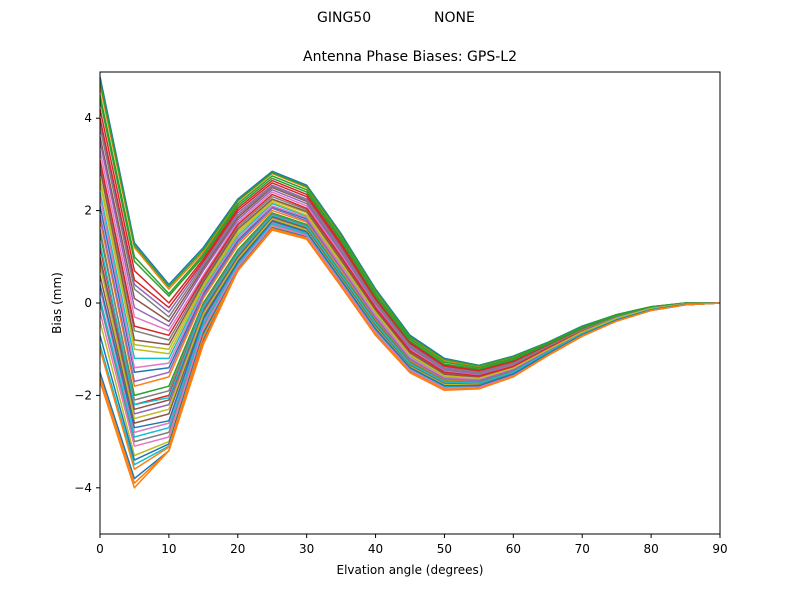 The image size is (800, 600). I want to click on chart-title: Antenna Phase Biases: GPS-L2, so click(410, 57).